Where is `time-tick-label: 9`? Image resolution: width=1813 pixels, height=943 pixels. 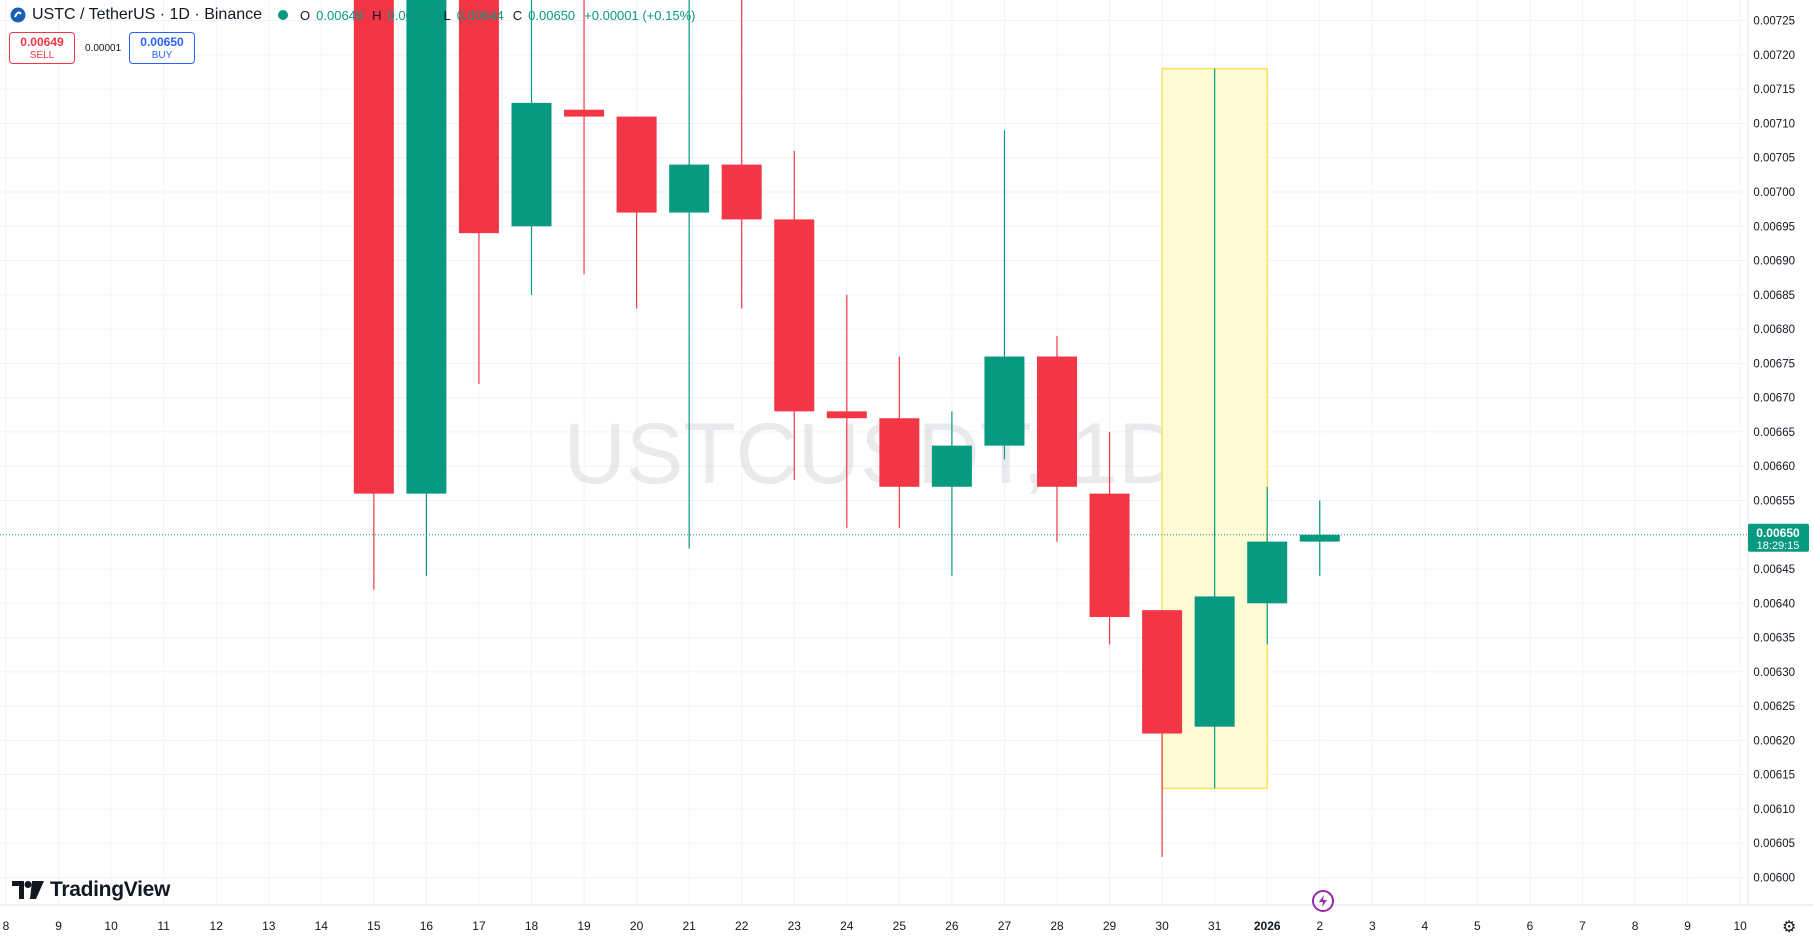 time-tick-label: 9 is located at coordinates (58, 926).